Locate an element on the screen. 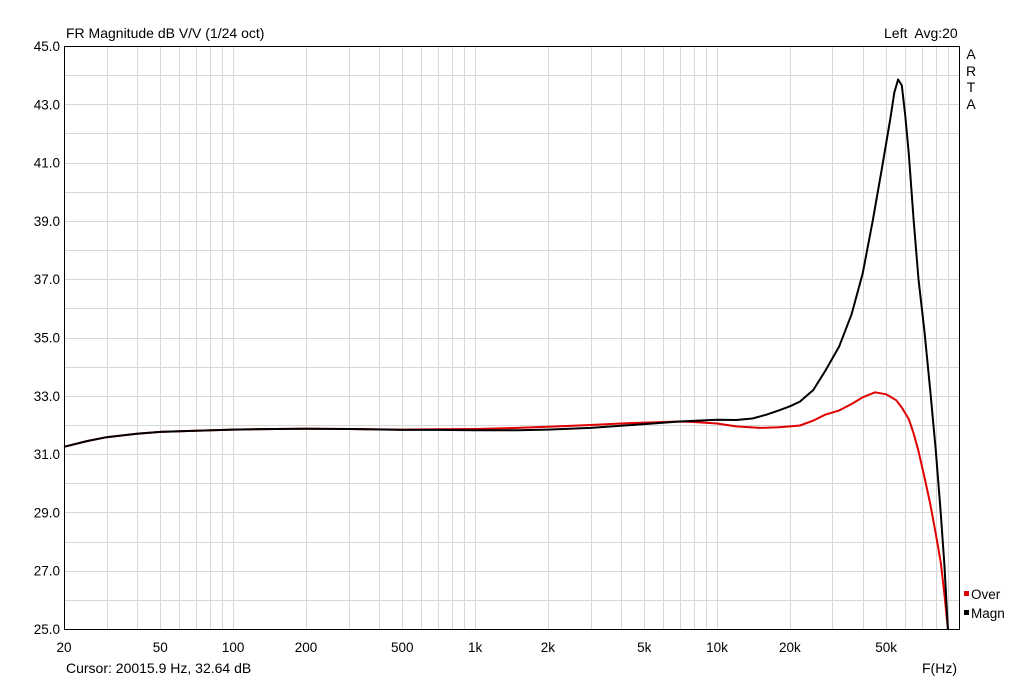  x-tick-label: 1k is located at coordinates (475, 647).